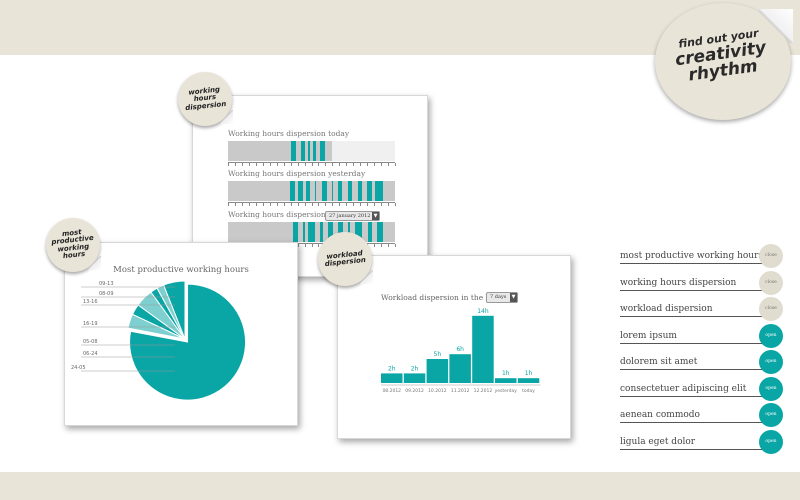  Describe the element at coordinates (437, 391) in the screenshot. I see `bar-category-label: 10.2012` at that location.